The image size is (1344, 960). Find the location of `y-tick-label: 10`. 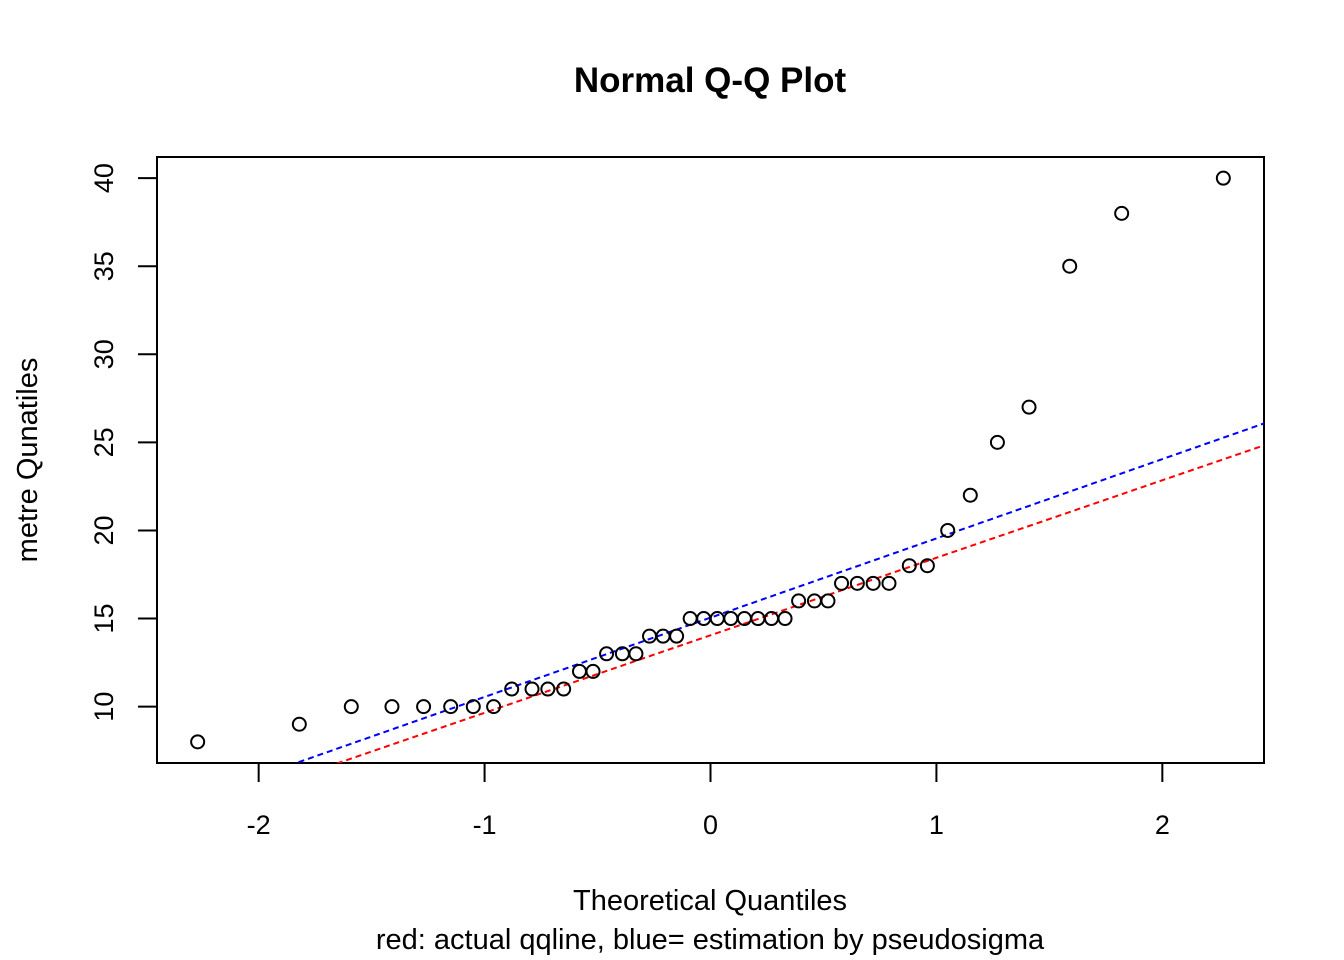

y-tick-label: 10 is located at coordinates (104, 707).